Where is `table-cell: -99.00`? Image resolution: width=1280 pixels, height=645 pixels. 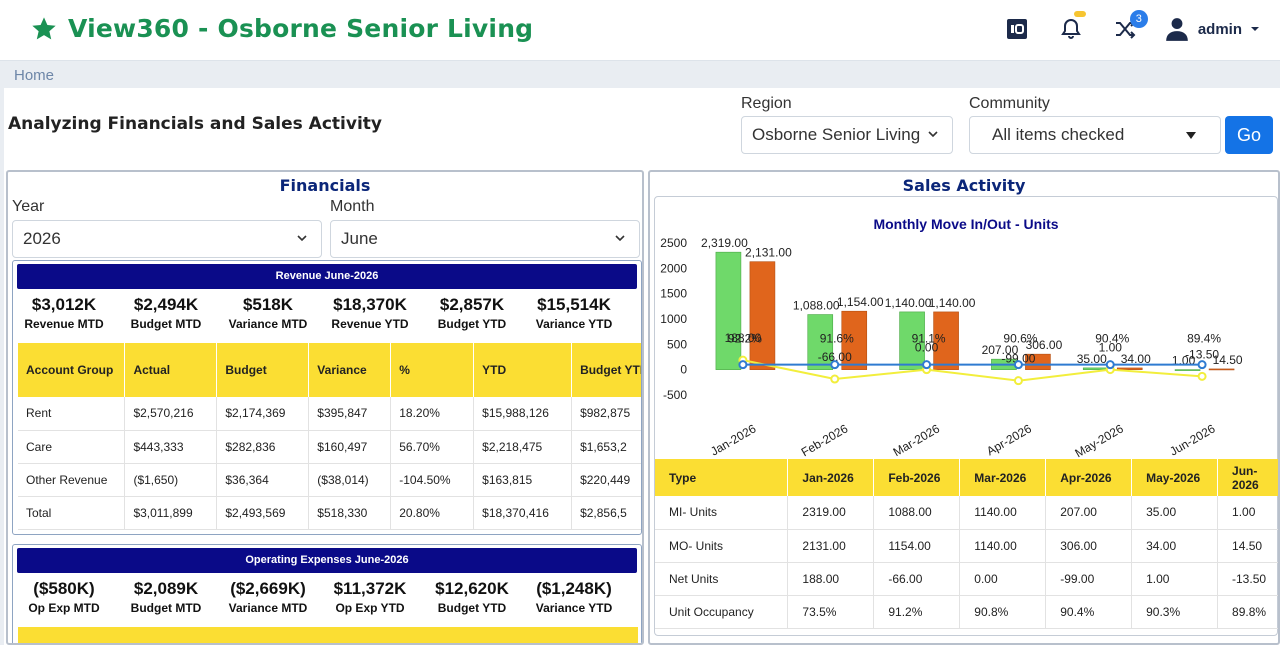
table-cell: -99.00 is located at coordinates (1089, 579).